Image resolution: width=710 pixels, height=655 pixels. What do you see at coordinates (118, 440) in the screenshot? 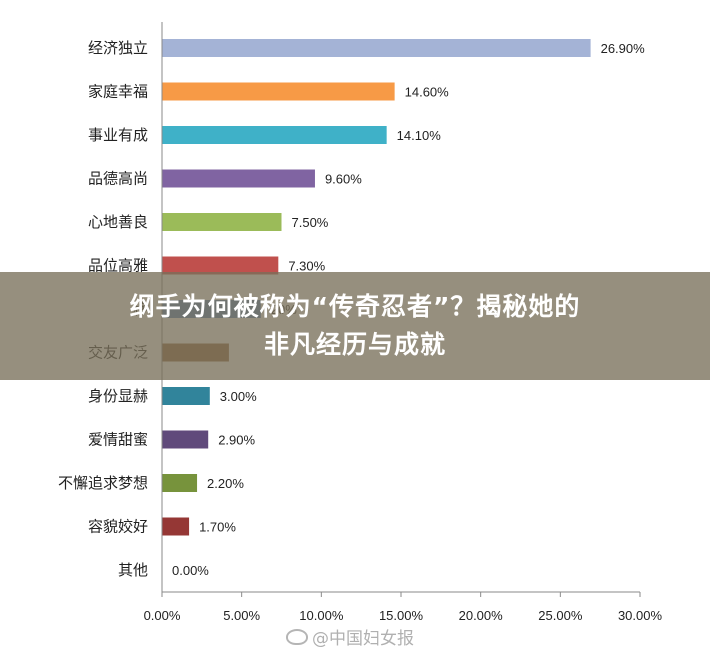
I see `category-label-9: 爱情甜蜜` at bounding box center [118, 440].